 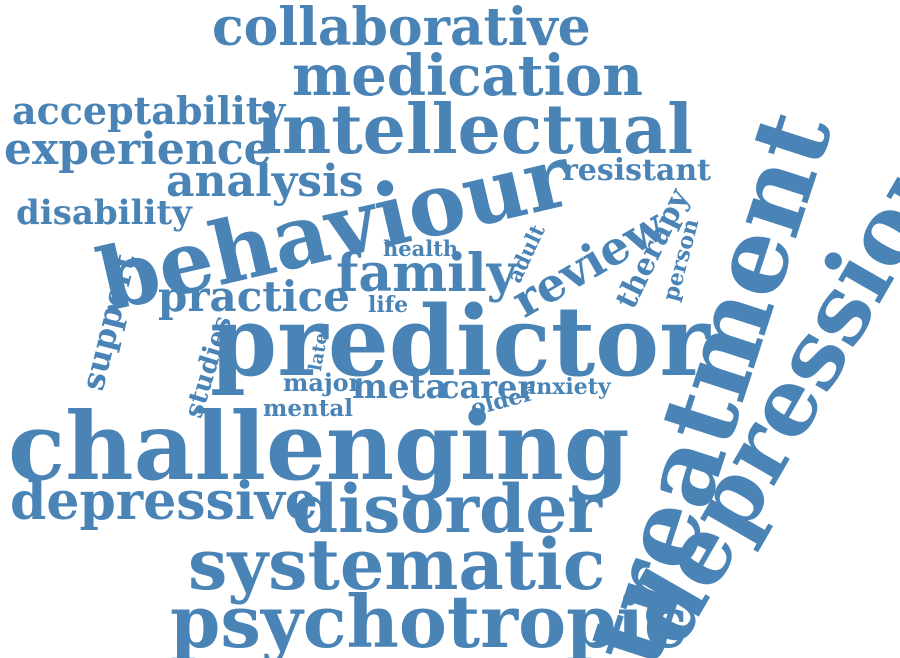 I want to click on word-depressive: depressive, so click(x=164, y=501).